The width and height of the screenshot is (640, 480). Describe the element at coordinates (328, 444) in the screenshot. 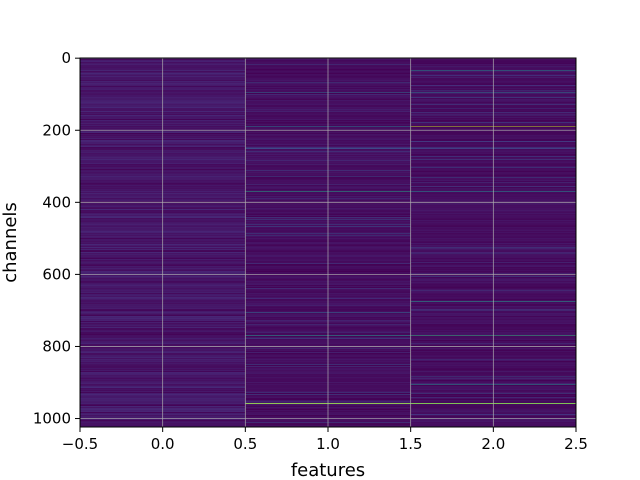

I see `x-tick-label: 1.0` at that location.